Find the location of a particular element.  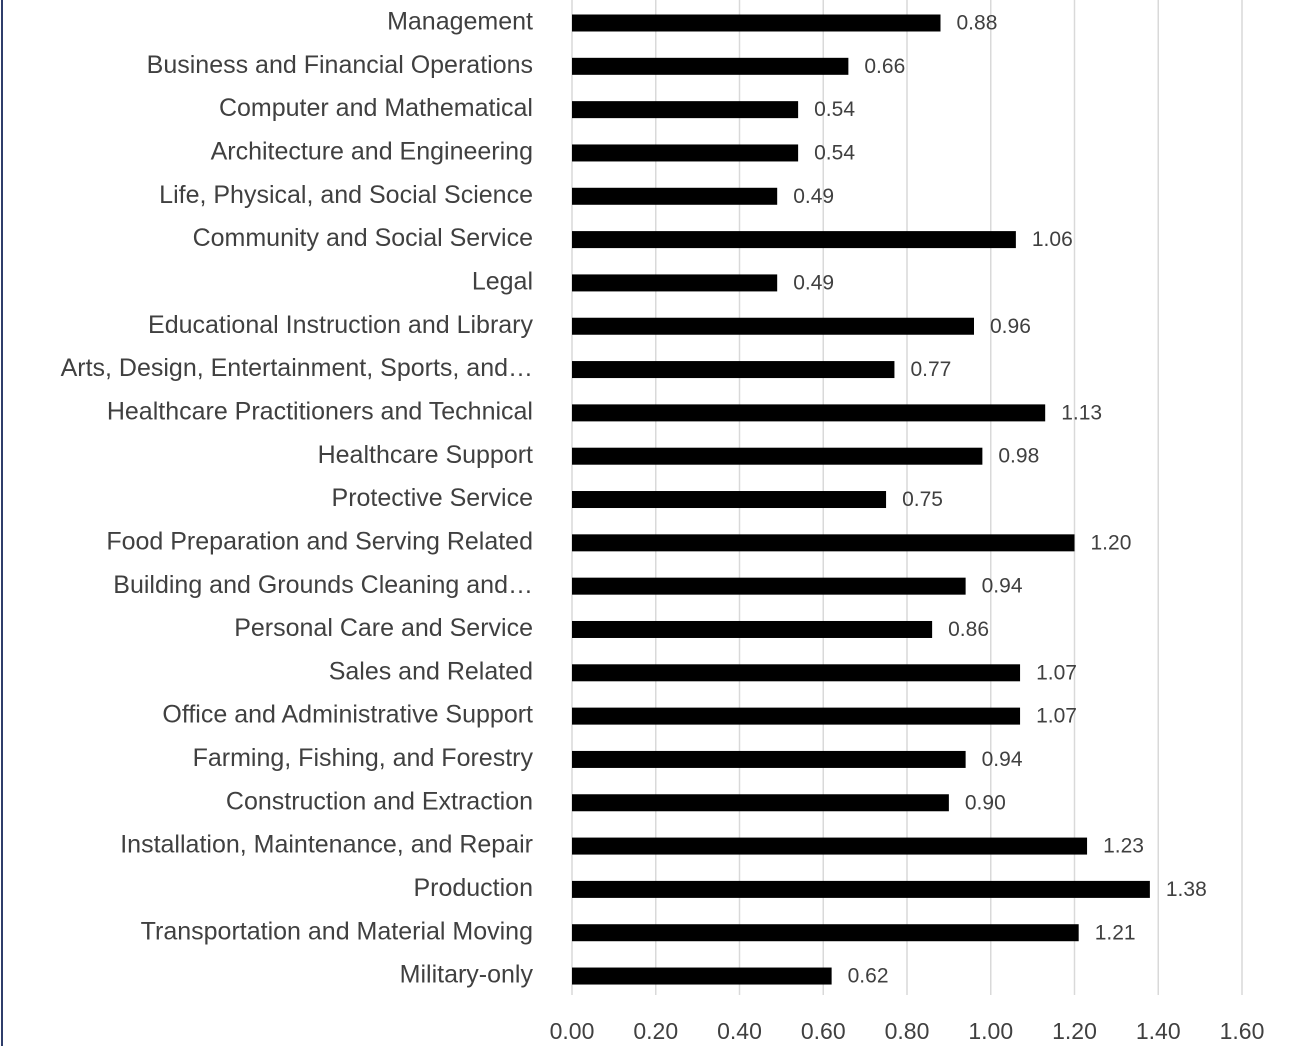

x-tick-label: 0.60 is located at coordinates (823, 1031).